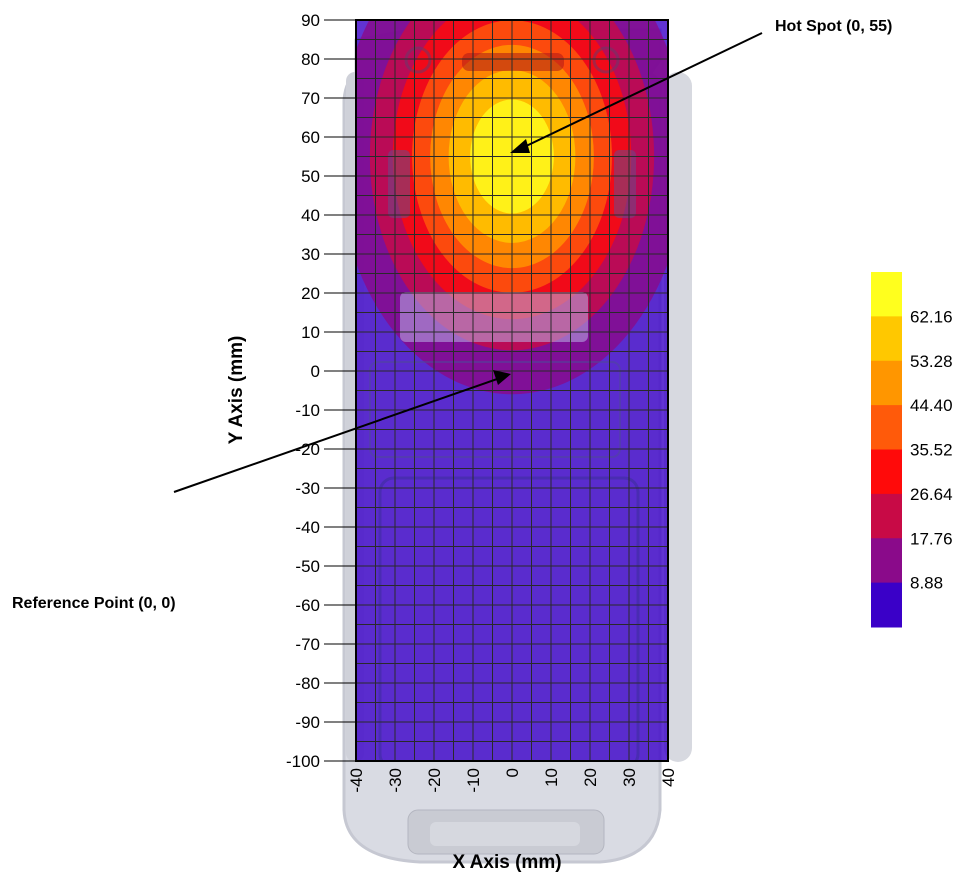 The height and width of the screenshot is (878, 972). What do you see at coordinates (629, 777) in the screenshot?
I see `x-tick-label: 30` at bounding box center [629, 777].